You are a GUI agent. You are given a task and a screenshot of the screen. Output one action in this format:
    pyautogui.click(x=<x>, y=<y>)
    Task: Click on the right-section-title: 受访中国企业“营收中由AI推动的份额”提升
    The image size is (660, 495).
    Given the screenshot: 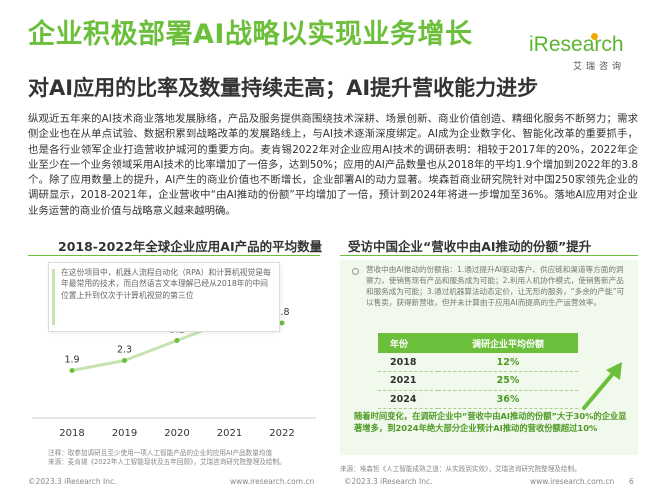 What is the action you would take?
    pyautogui.click(x=470, y=246)
    